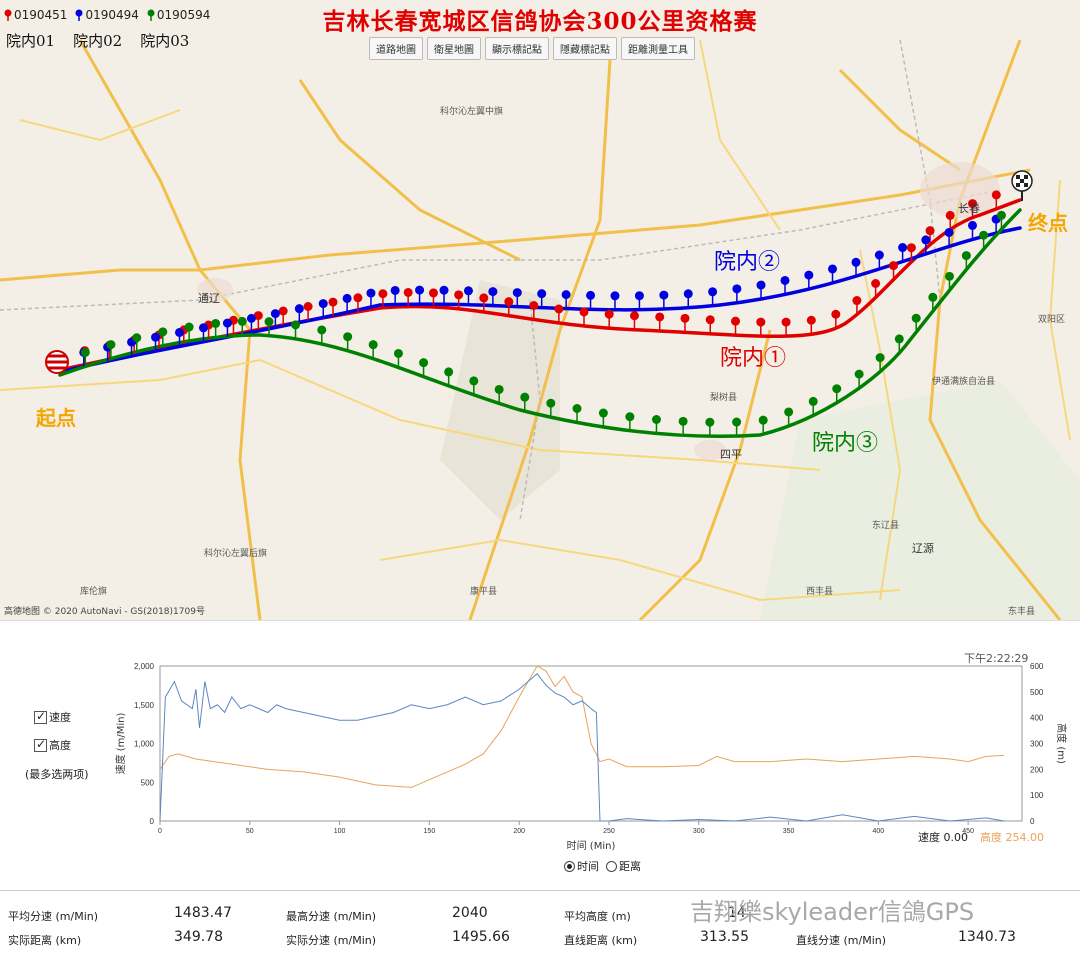  What do you see at coordinates (609, 831) in the screenshot?
I see `x-tick-label: 250` at bounding box center [609, 831].